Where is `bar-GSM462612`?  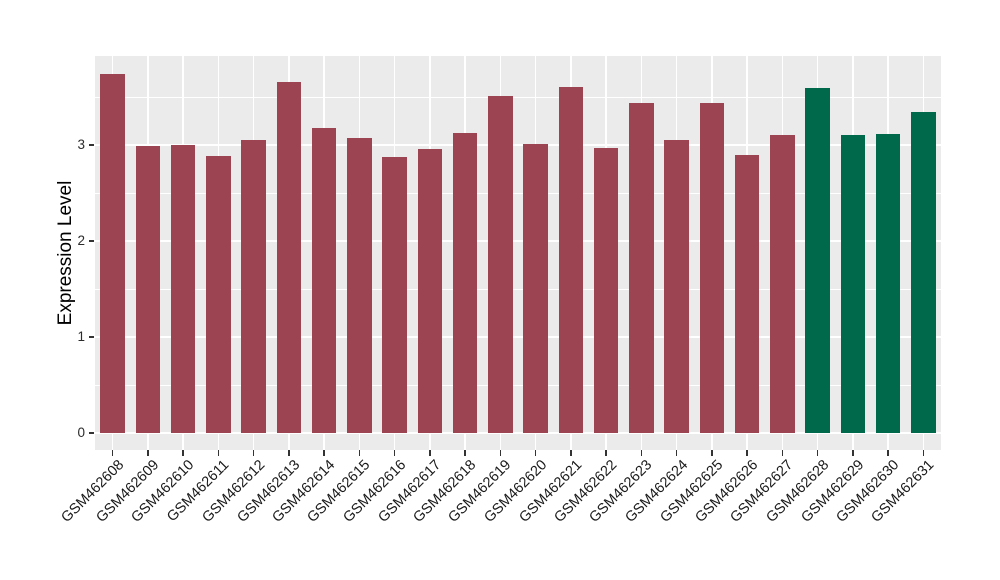 bar-GSM462612 is located at coordinates (253, 286).